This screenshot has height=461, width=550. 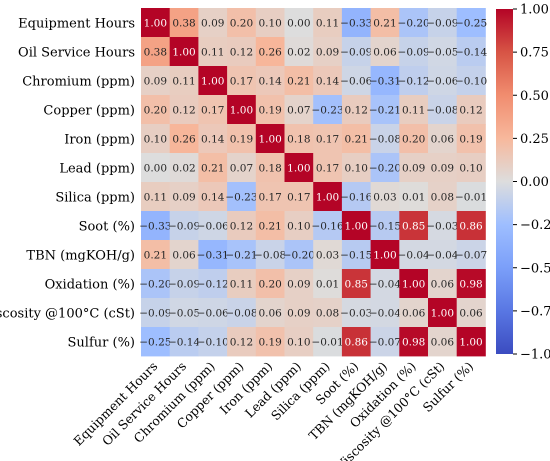 I want to click on cell-value-label: 0.19, so click(x=269, y=111).